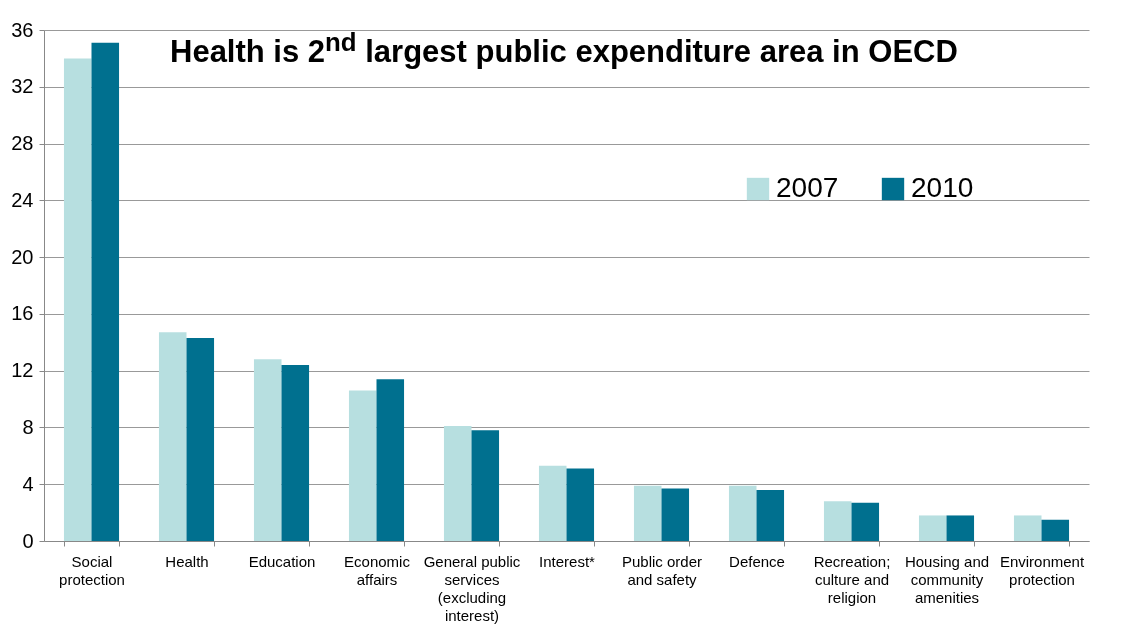  I want to click on x-tick-label: Economic affairs, so click(377, 570).